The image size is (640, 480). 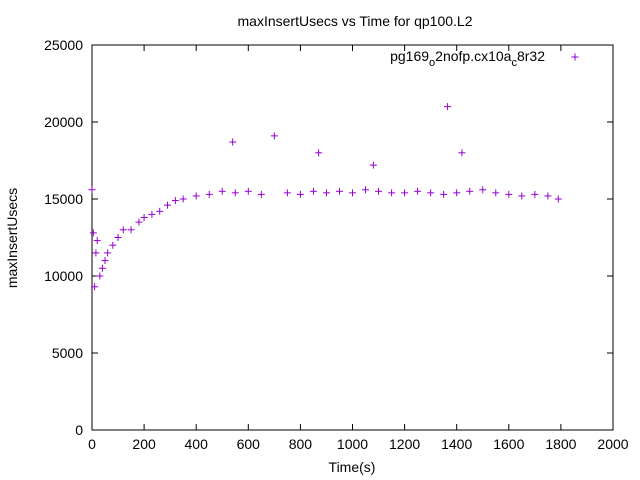 What do you see at coordinates (92, 444) in the screenshot?
I see `x-tick-label: 0` at bounding box center [92, 444].